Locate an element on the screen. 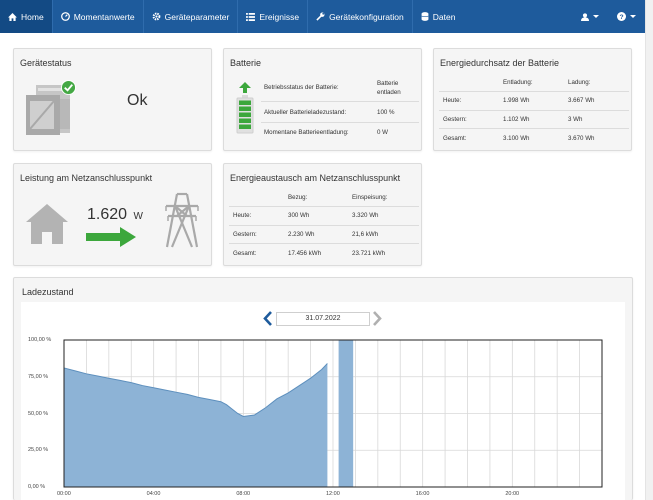 This screenshot has width=653, height=500. battery-title: Batterie is located at coordinates (246, 63).